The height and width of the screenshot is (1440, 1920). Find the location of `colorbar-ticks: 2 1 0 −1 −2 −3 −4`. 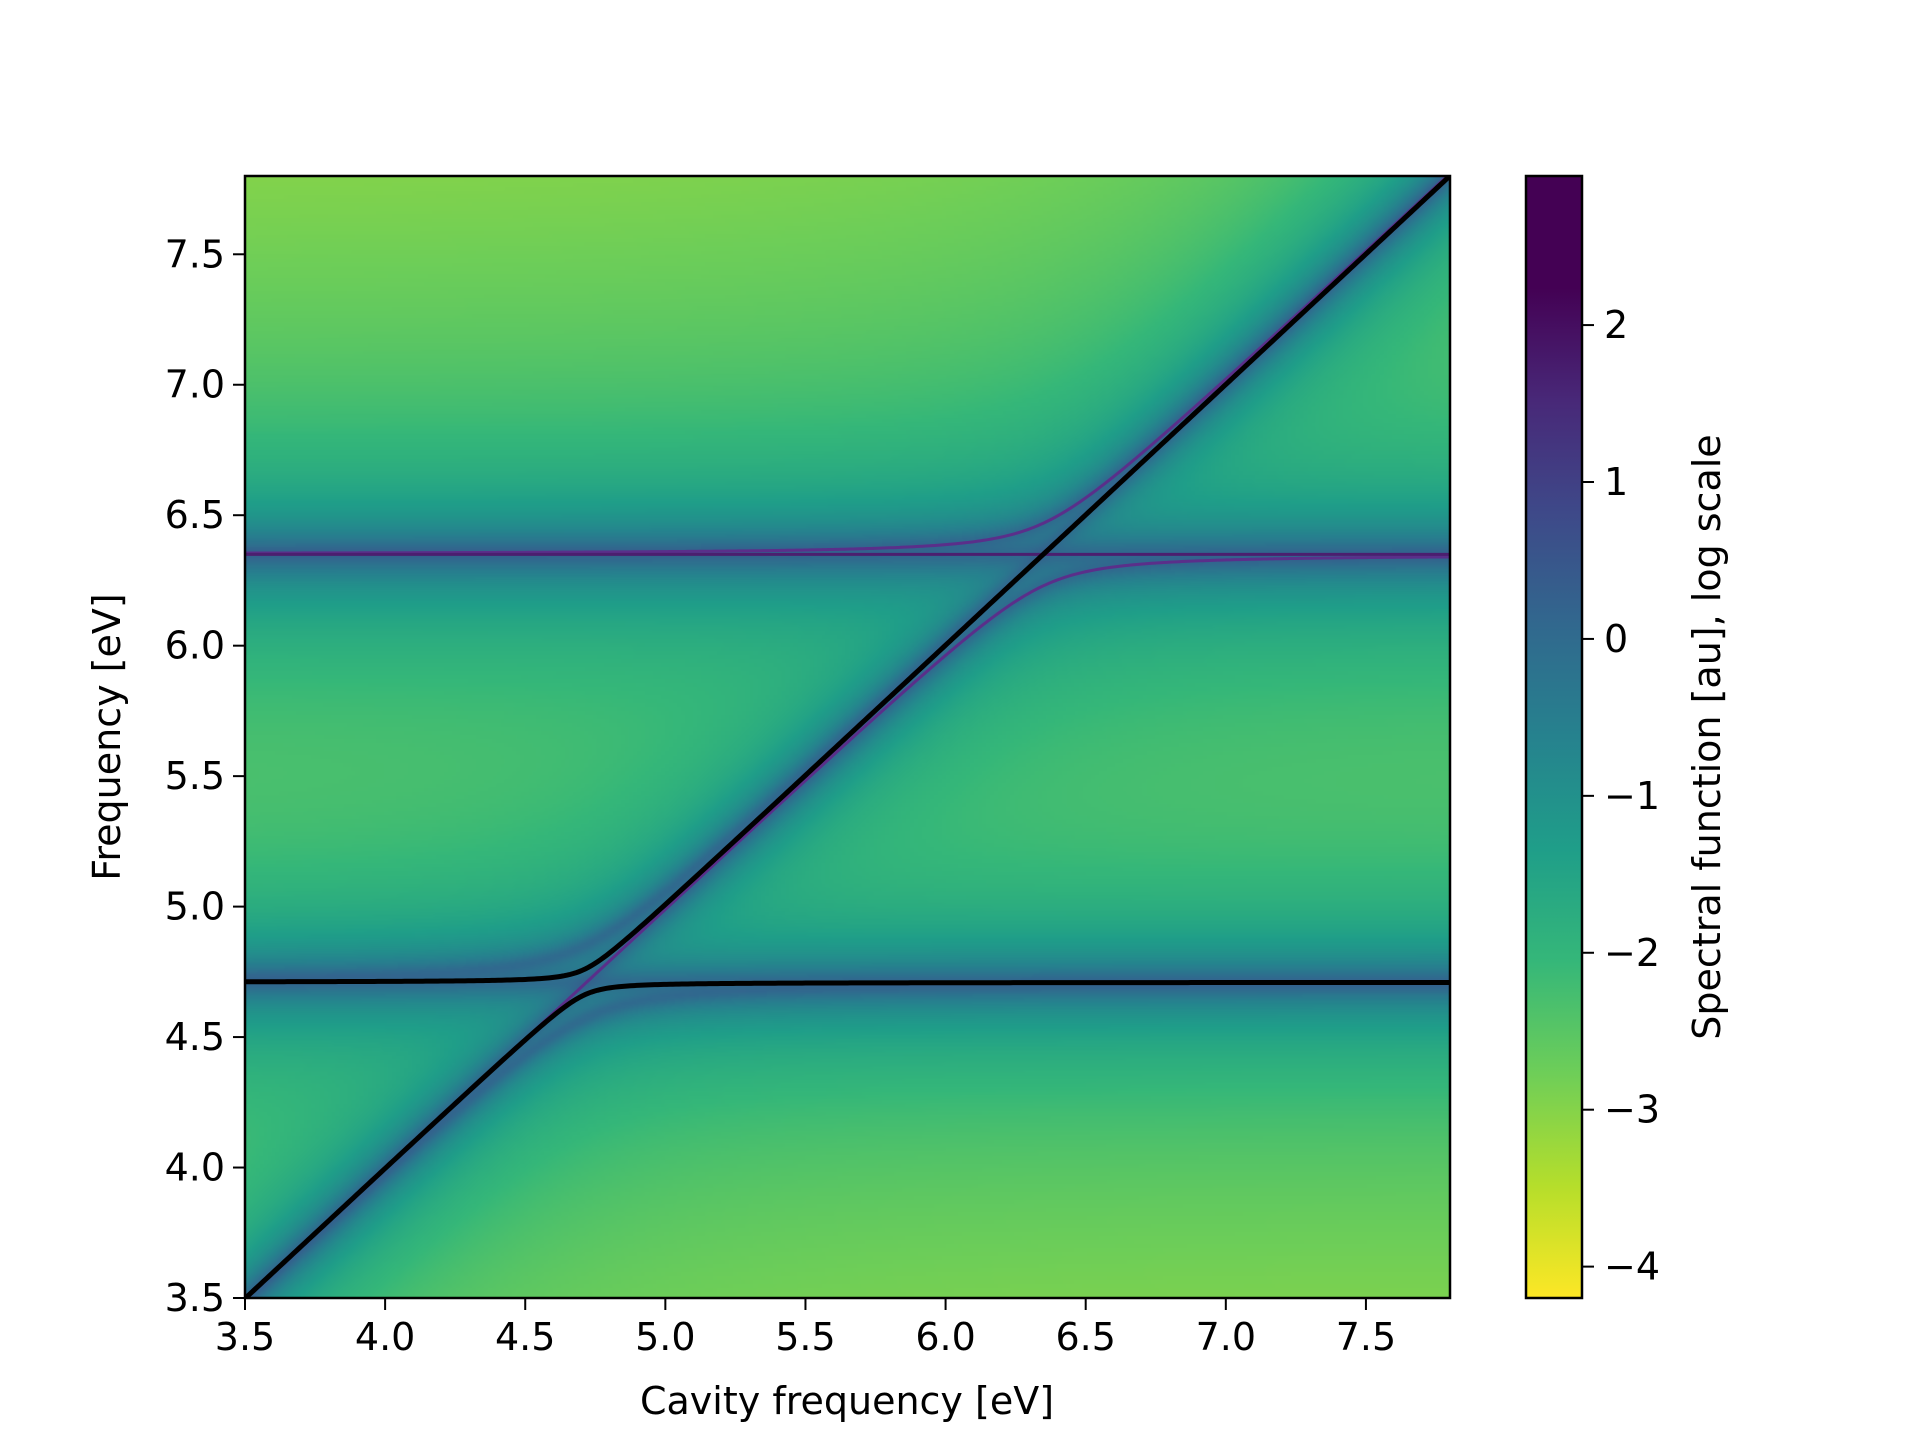

colorbar-ticks: 2 1 0 −1 −2 −3 −4 is located at coordinates (1621, 796).